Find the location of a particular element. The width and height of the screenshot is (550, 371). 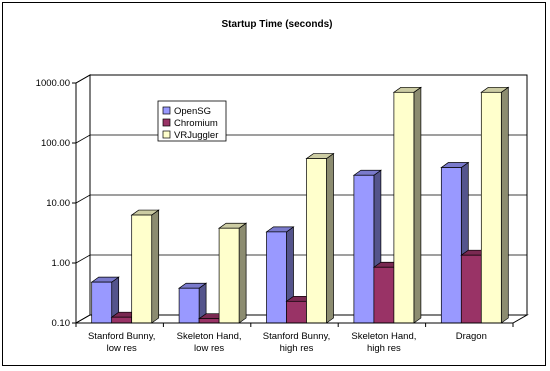

x-category-label: Dragon is located at coordinates (471, 336).